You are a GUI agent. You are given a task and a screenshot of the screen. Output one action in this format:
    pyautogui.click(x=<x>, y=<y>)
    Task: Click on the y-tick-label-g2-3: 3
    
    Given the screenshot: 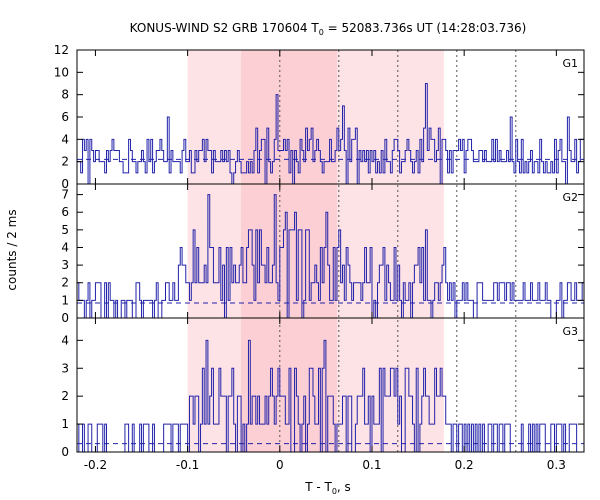 What is the action you would take?
    pyautogui.click(x=65, y=265)
    